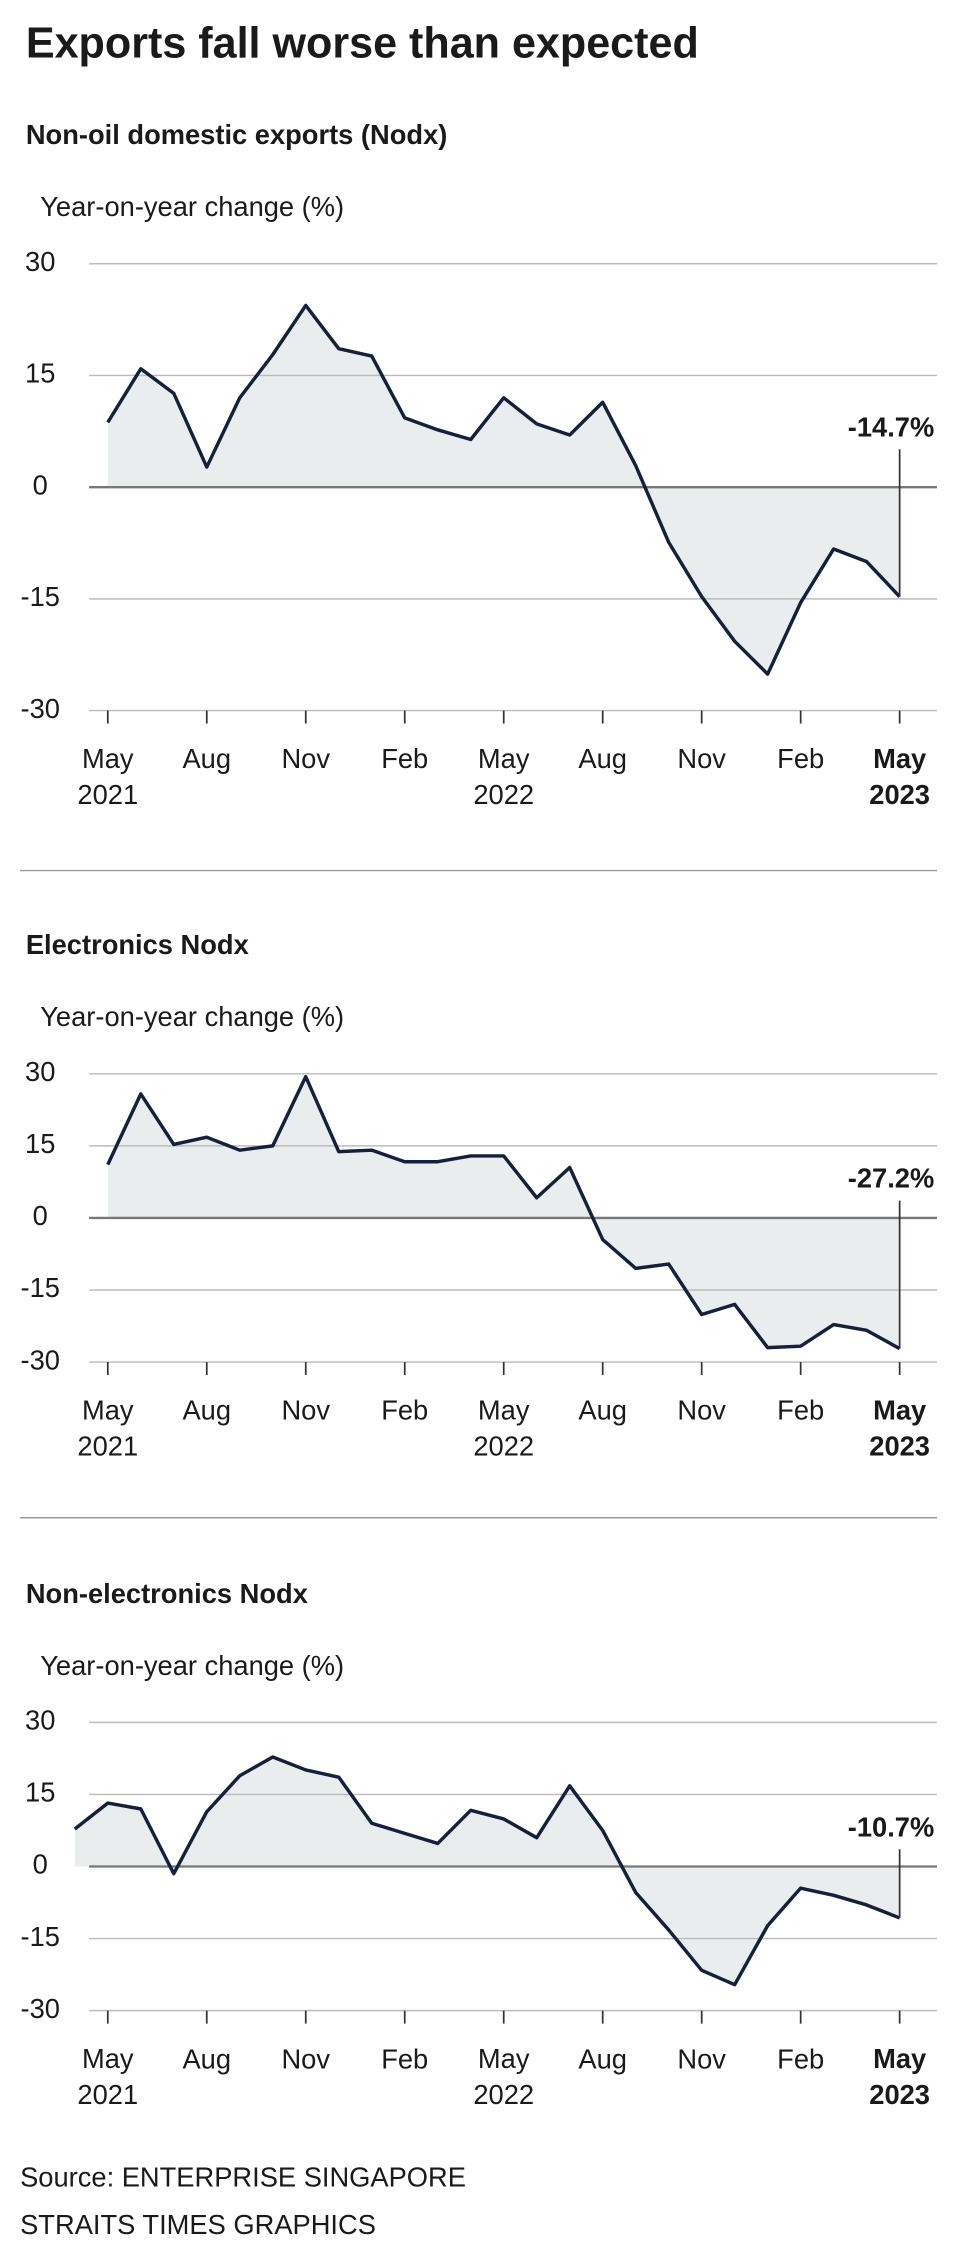 This screenshot has height=2260, width=960. What do you see at coordinates (243, 2176) in the screenshot?
I see `source: Source: ENTERPRISE SINGAPORE` at bounding box center [243, 2176].